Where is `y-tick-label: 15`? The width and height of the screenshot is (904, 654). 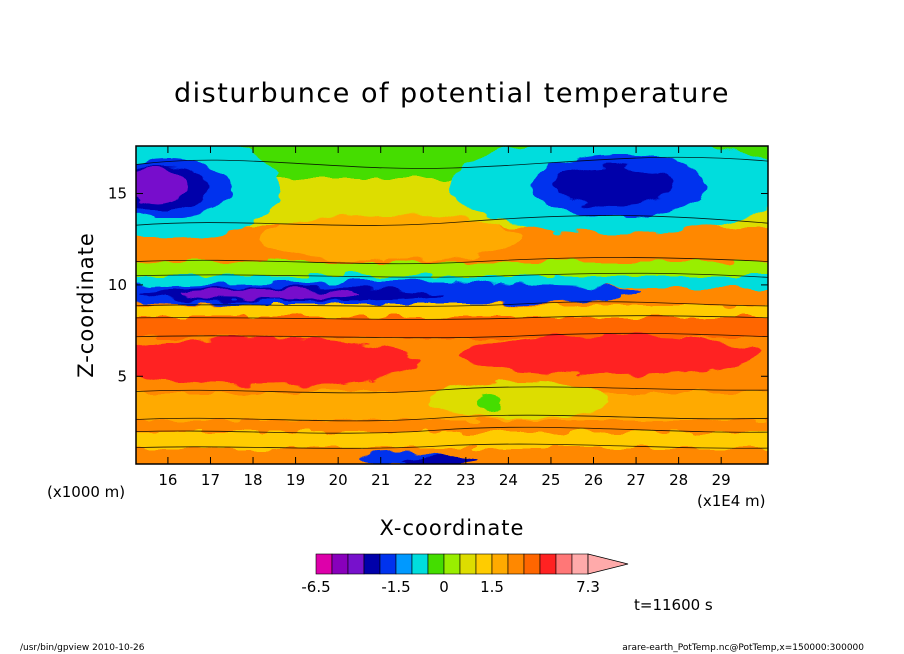 y-tick-label: 15 is located at coordinates (117, 194).